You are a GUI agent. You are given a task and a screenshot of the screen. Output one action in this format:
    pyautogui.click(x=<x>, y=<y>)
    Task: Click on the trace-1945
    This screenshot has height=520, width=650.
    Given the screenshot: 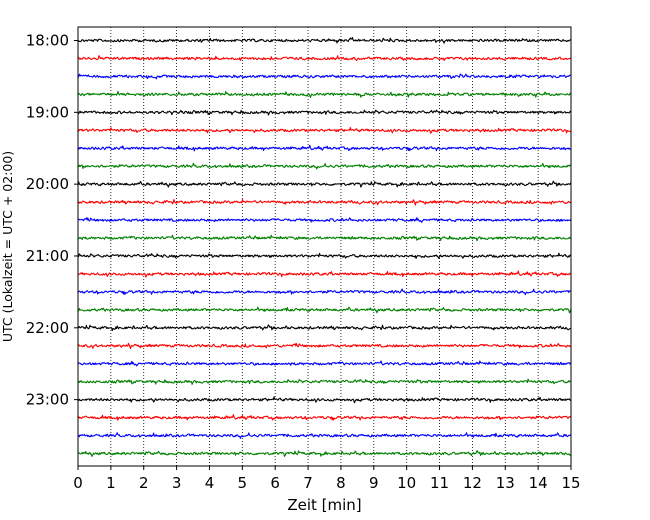 What is the action you would take?
    pyautogui.click(x=324, y=166)
    